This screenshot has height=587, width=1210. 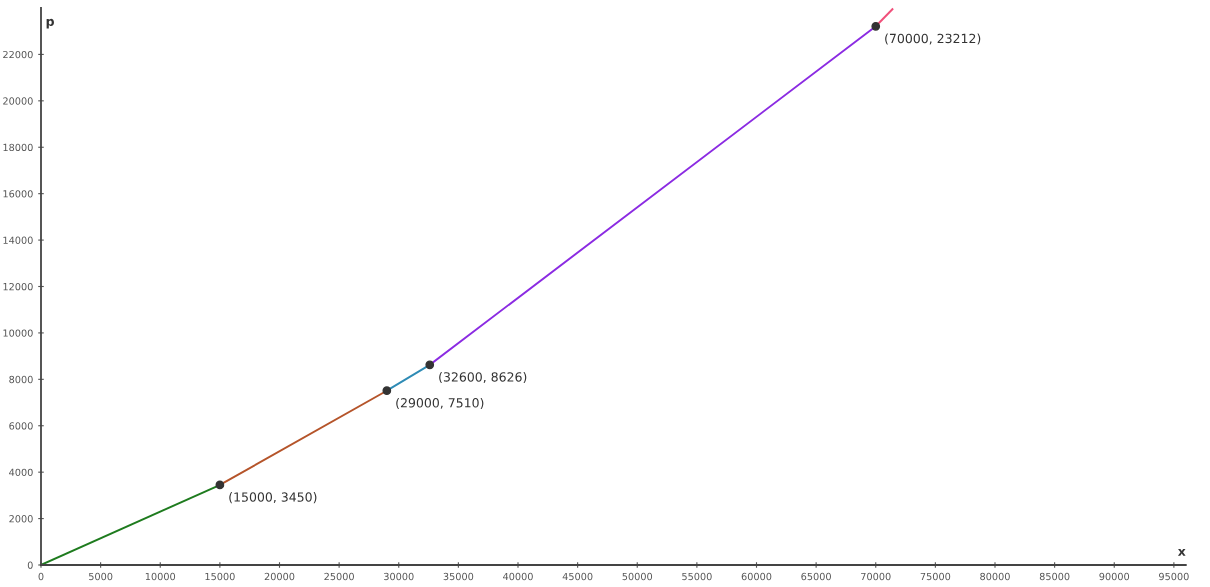 What do you see at coordinates (279, 576) in the screenshot?
I see `x-tick-label: 20000` at bounding box center [279, 576].